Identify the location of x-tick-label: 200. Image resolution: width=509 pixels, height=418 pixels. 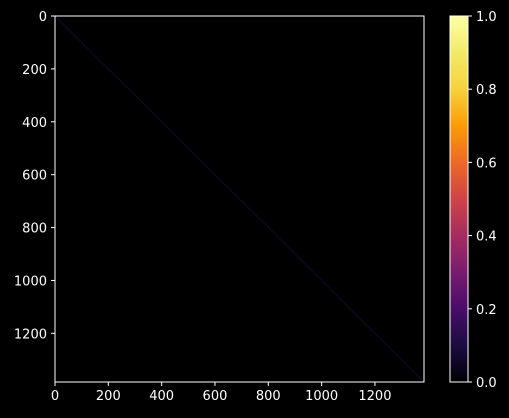
(108, 396).